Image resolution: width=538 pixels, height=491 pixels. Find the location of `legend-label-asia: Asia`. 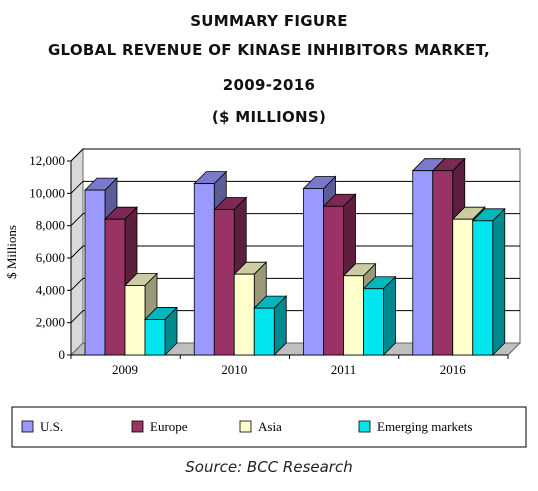

legend-label-asia: Asia is located at coordinates (270, 426).